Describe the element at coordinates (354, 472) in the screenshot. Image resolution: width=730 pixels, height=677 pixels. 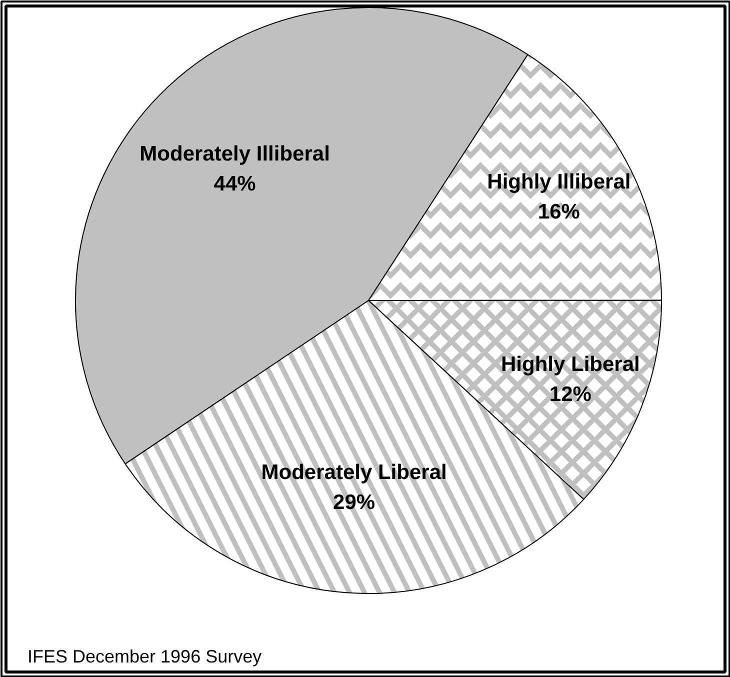
I see `slice-label: Moderately Liberal` at that location.